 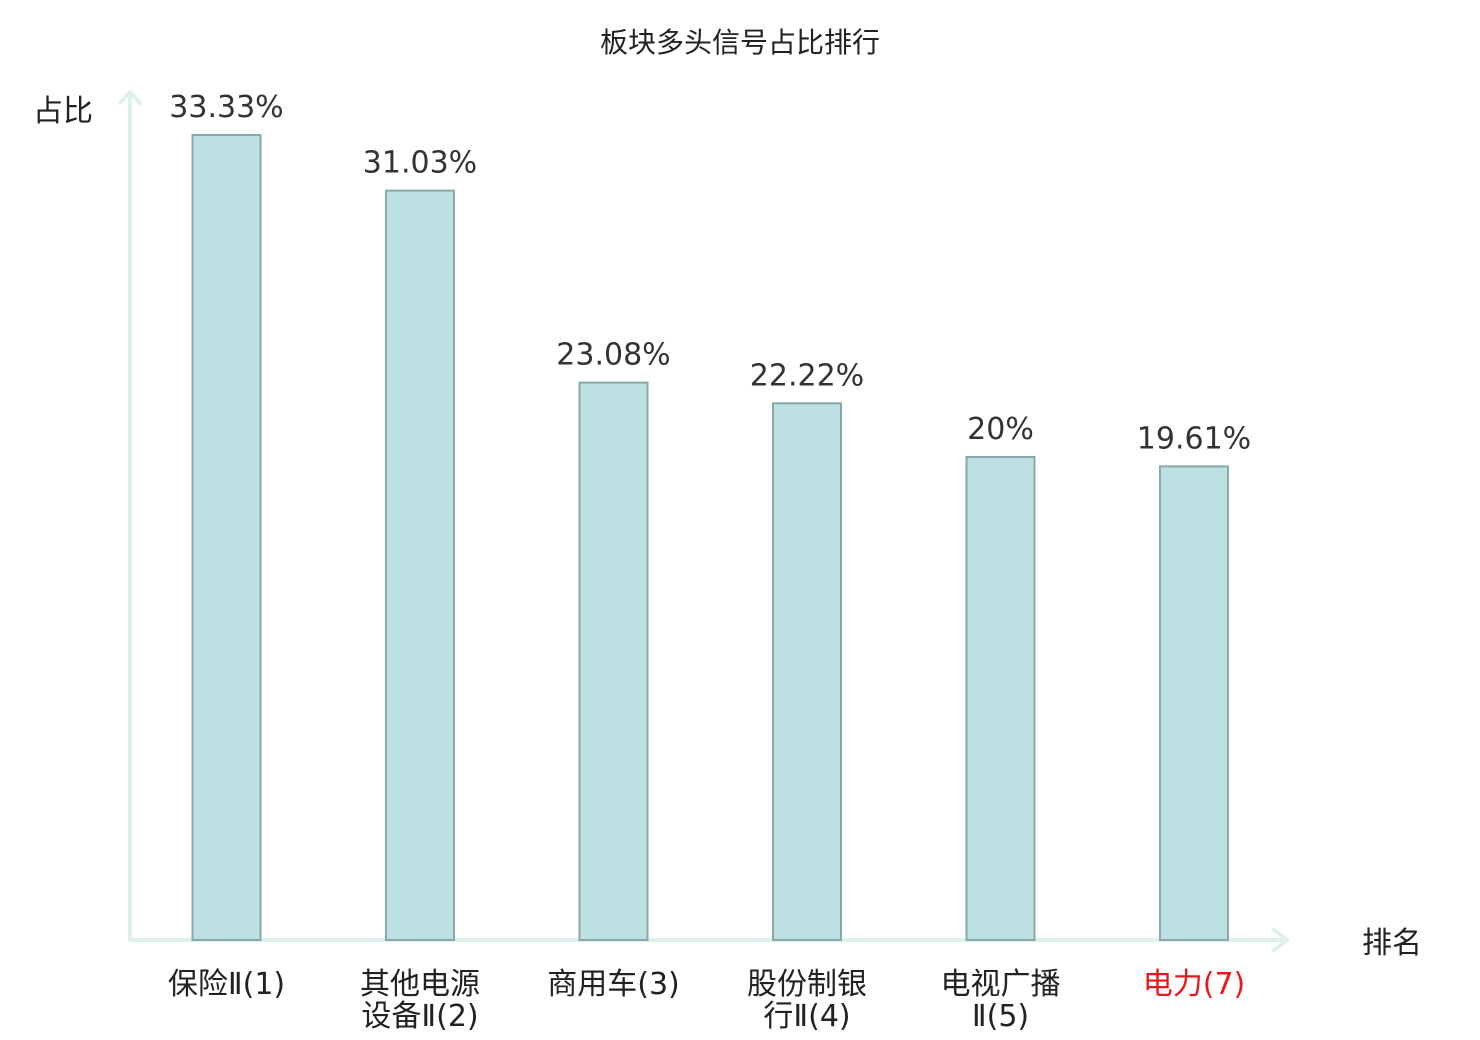 I want to click on bar-value-label: 20%, so click(x=1000, y=429).